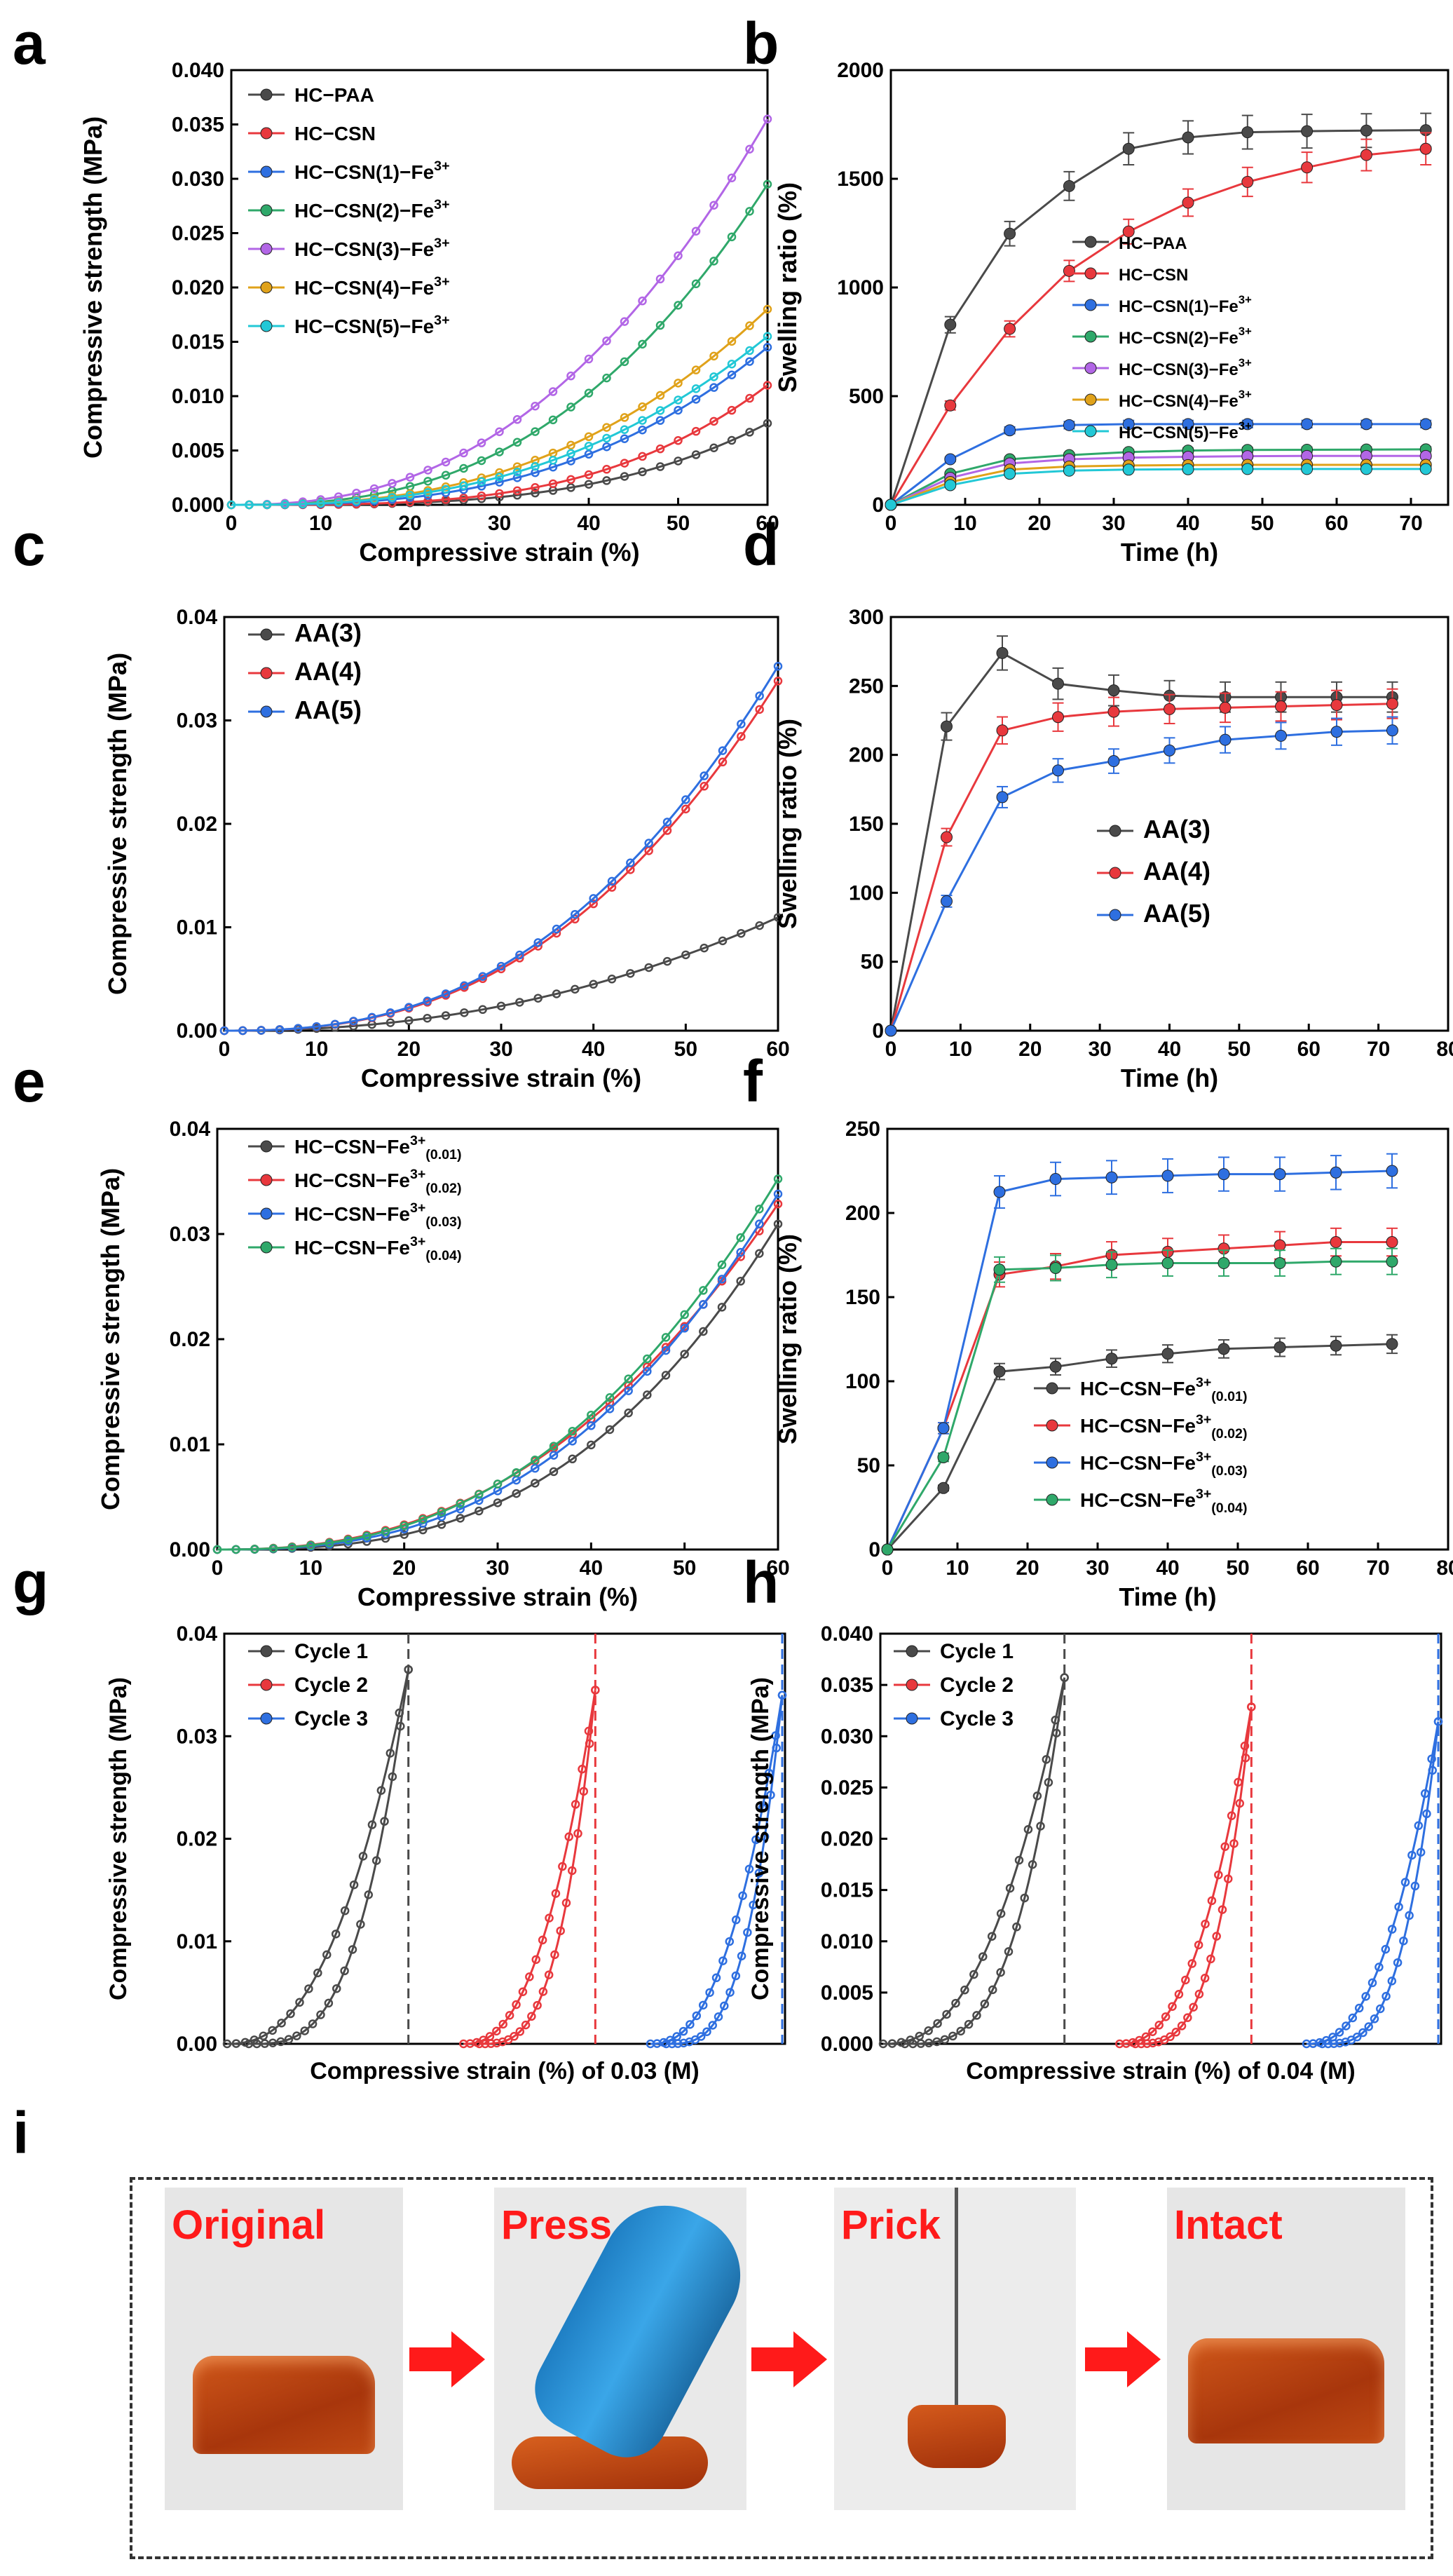  Describe the element at coordinates (1187, 523) in the screenshot. I see `x-tick-label-b-4: 40` at that location.